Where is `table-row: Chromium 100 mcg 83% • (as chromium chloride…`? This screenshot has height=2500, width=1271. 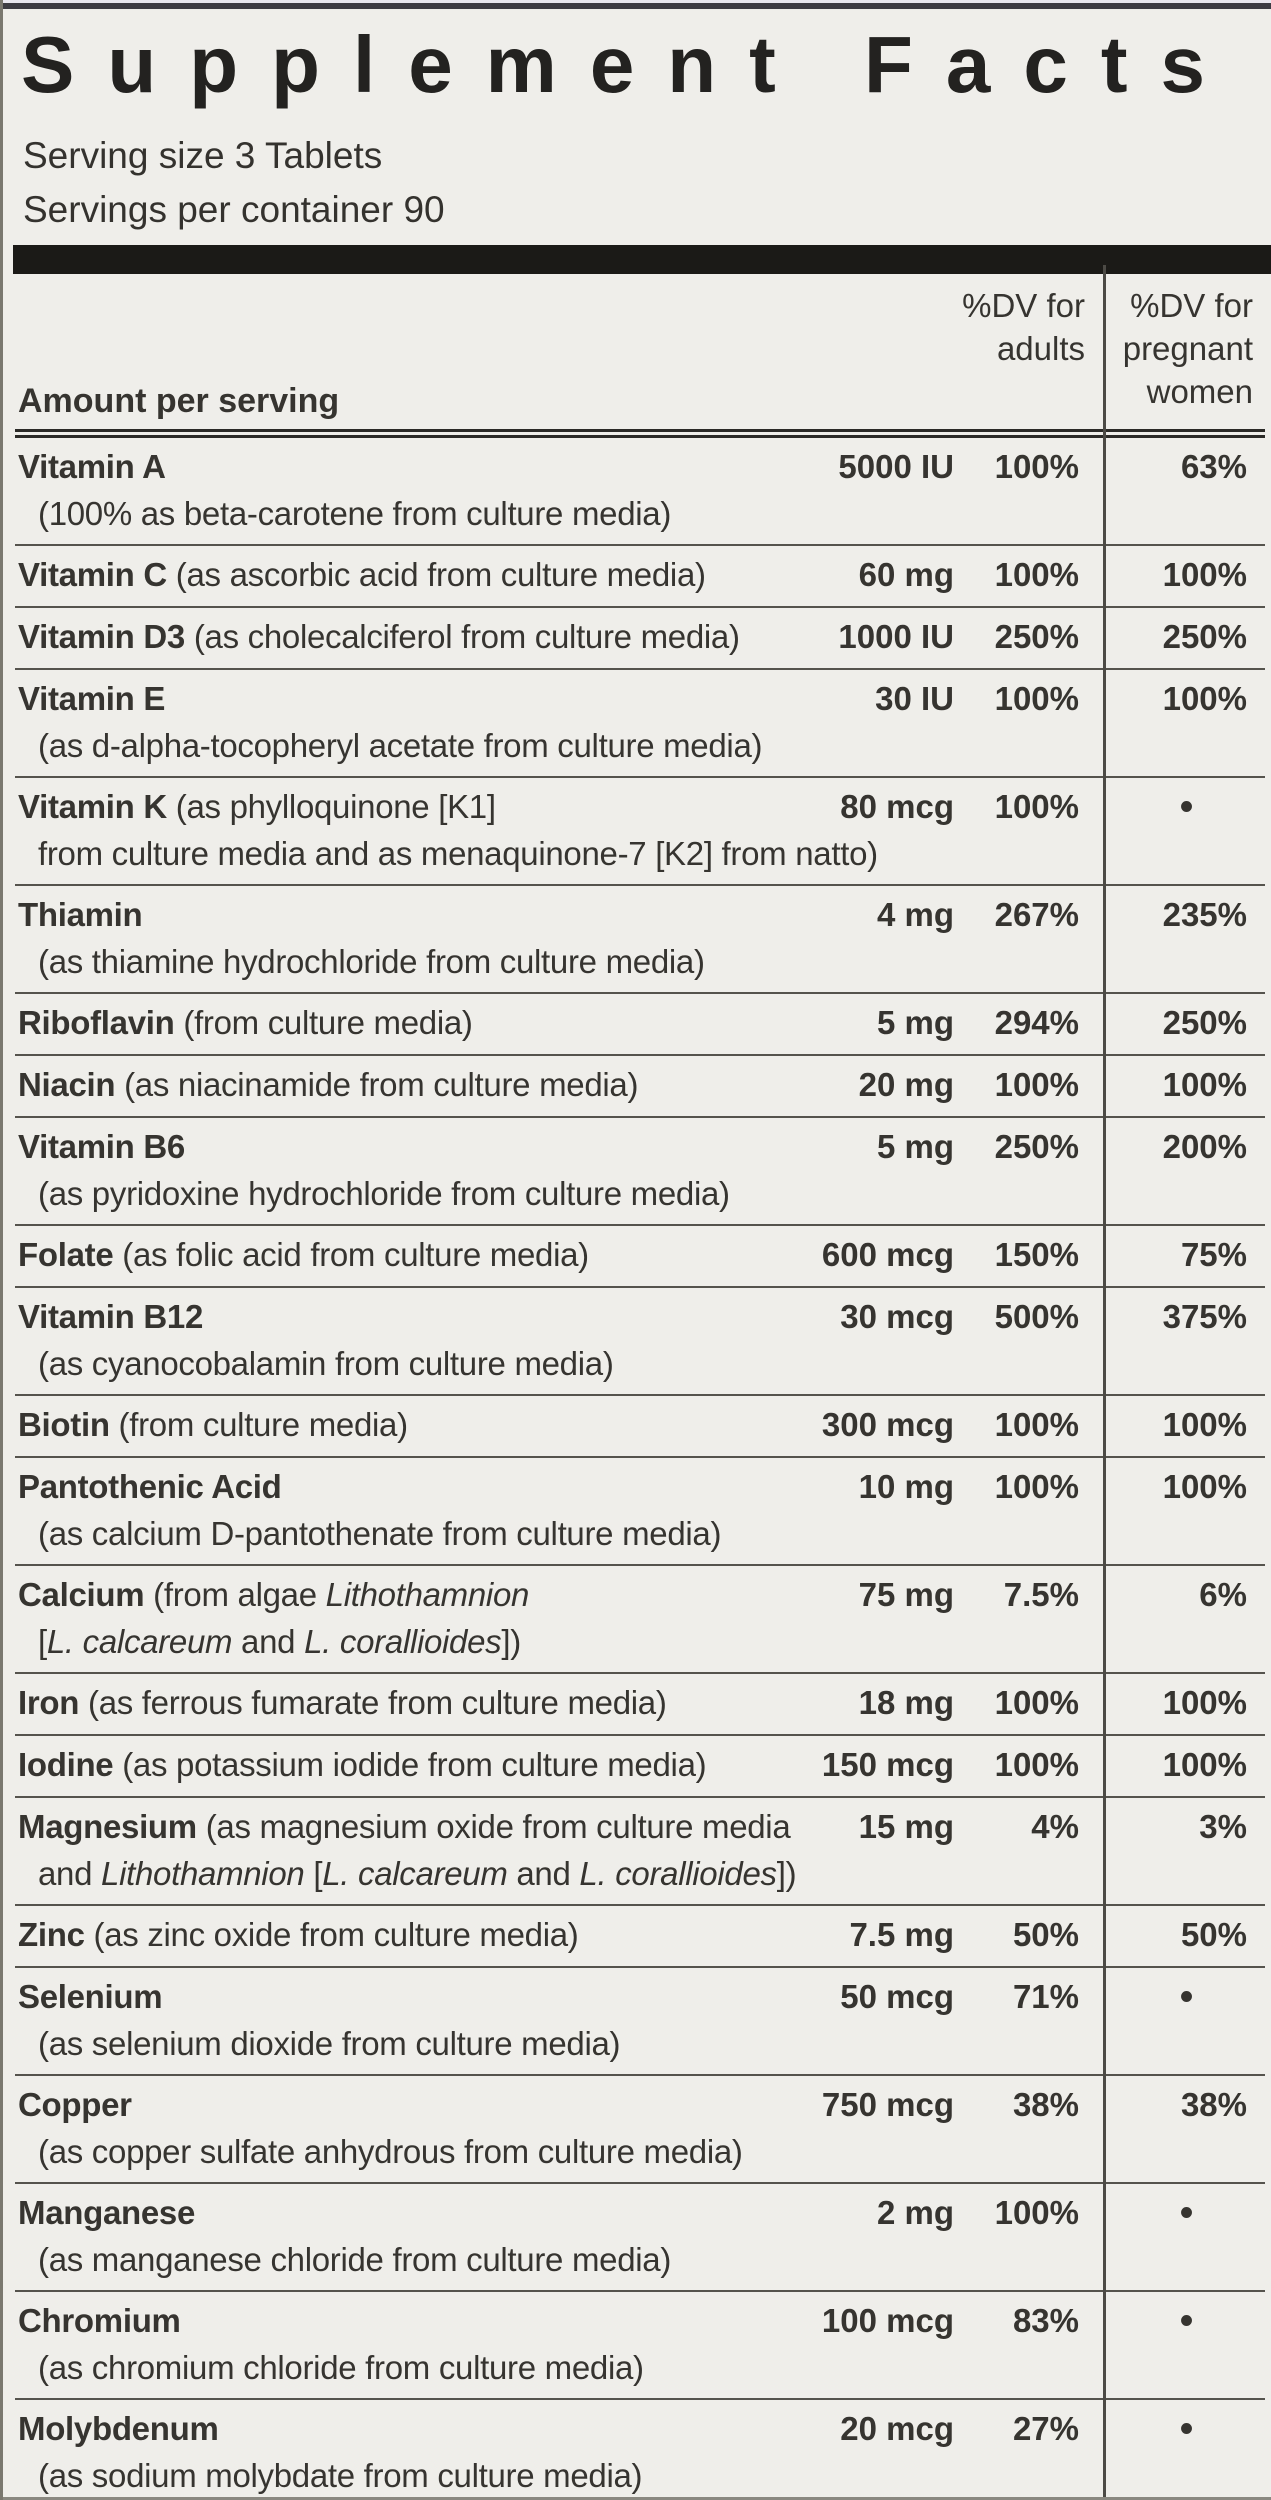
table-row: Chromium 100 mcg 83% • (as chromium chloride… is located at coordinates (640, 2344).